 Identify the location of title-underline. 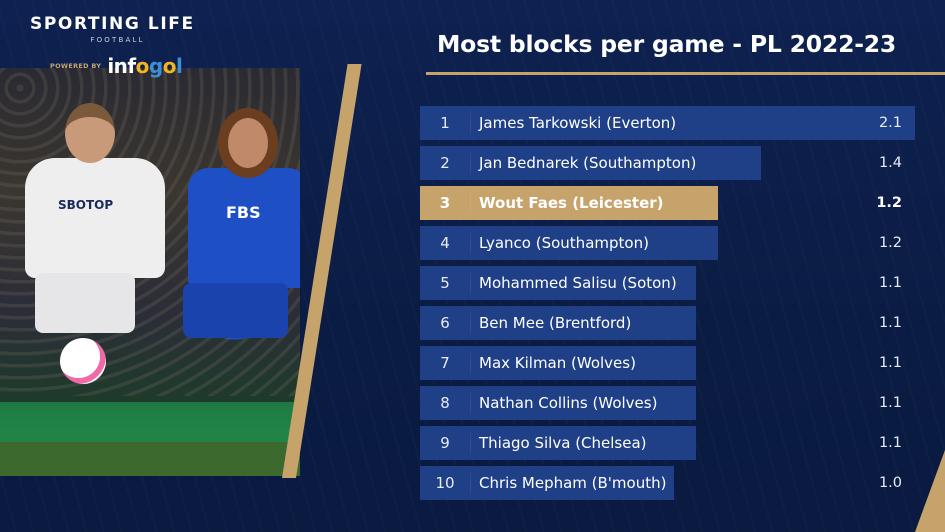
(685, 73).